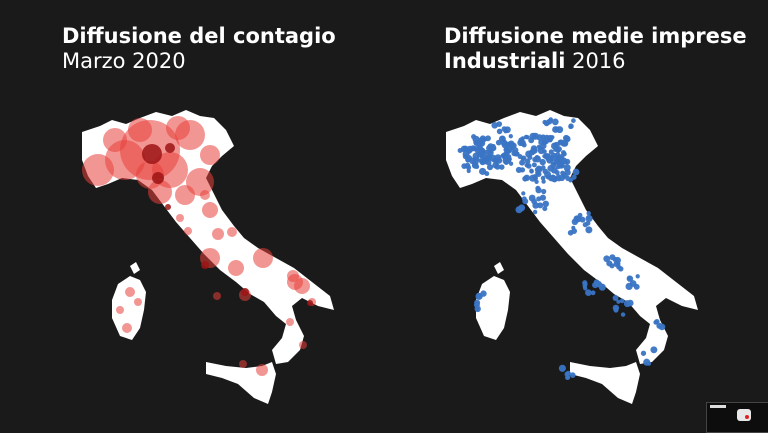 Image resolution: width=768 pixels, height=433 pixels. I want to click on thumbnail-dot, so click(747, 417).